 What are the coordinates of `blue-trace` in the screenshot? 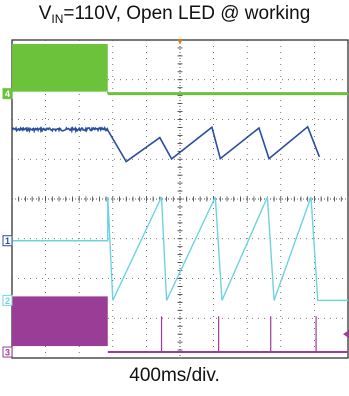 It's located at (166, 144).